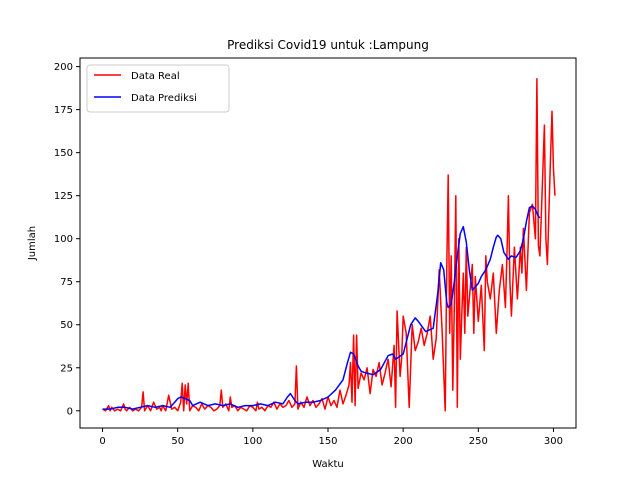  What do you see at coordinates (164, 98) in the screenshot?
I see `legend-label-data-prediksi: Data Prediksi` at bounding box center [164, 98].